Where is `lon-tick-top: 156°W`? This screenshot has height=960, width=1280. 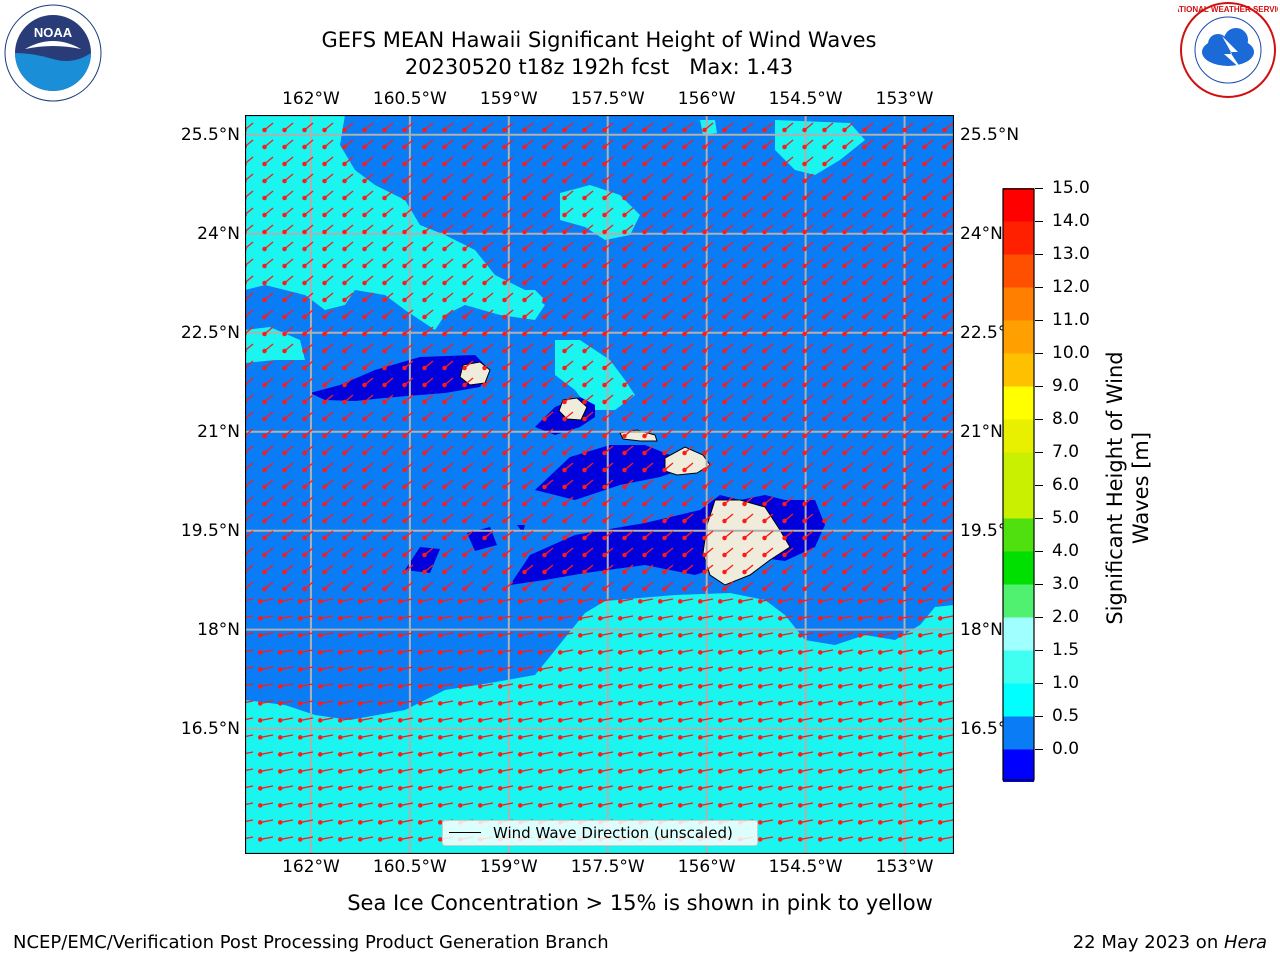
lon-tick-top: 156°W is located at coordinates (706, 99).